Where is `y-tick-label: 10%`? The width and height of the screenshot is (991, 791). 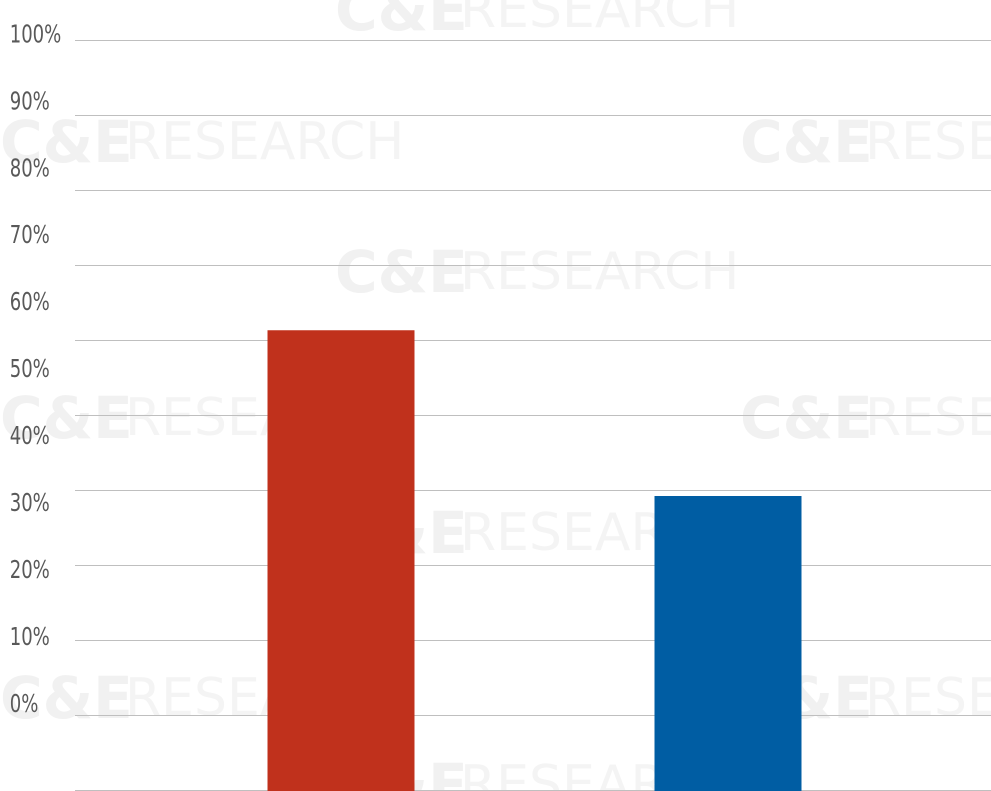 y-tick-label: 10% is located at coordinates (30, 637).